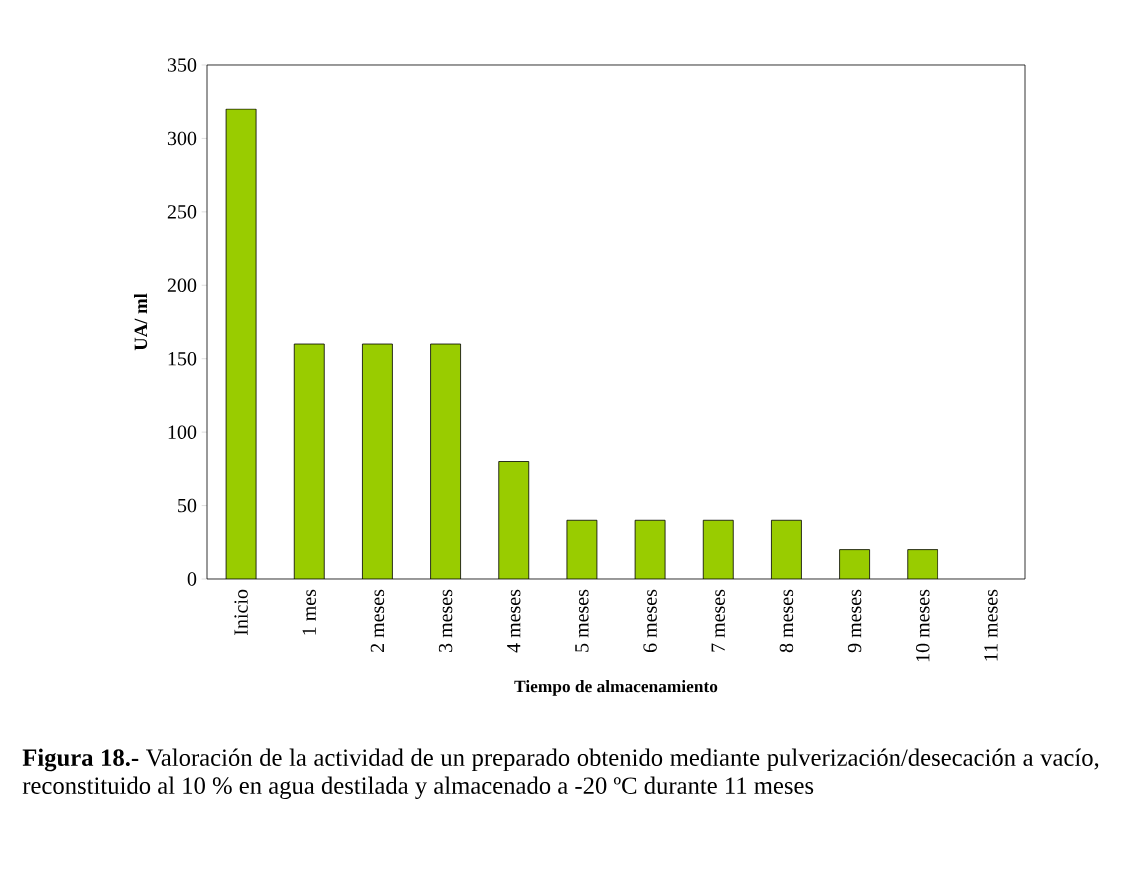 The width and height of the screenshot is (1123, 895). I want to click on text: Figura 18.- Valoración de la actividad de un preparado obtenido mediante pulverización/desecación a vacío, reconstituido al 10 % en agua destilada y almacenado a -20 ºC durante 11 meses, so click(560, 774).